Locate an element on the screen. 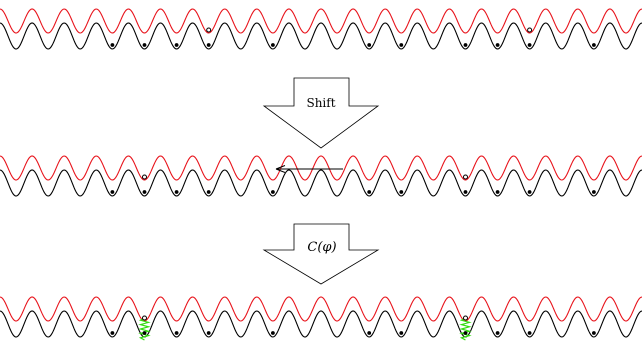  coupling-step-arrow-shape is located at coordinates (321, 254).